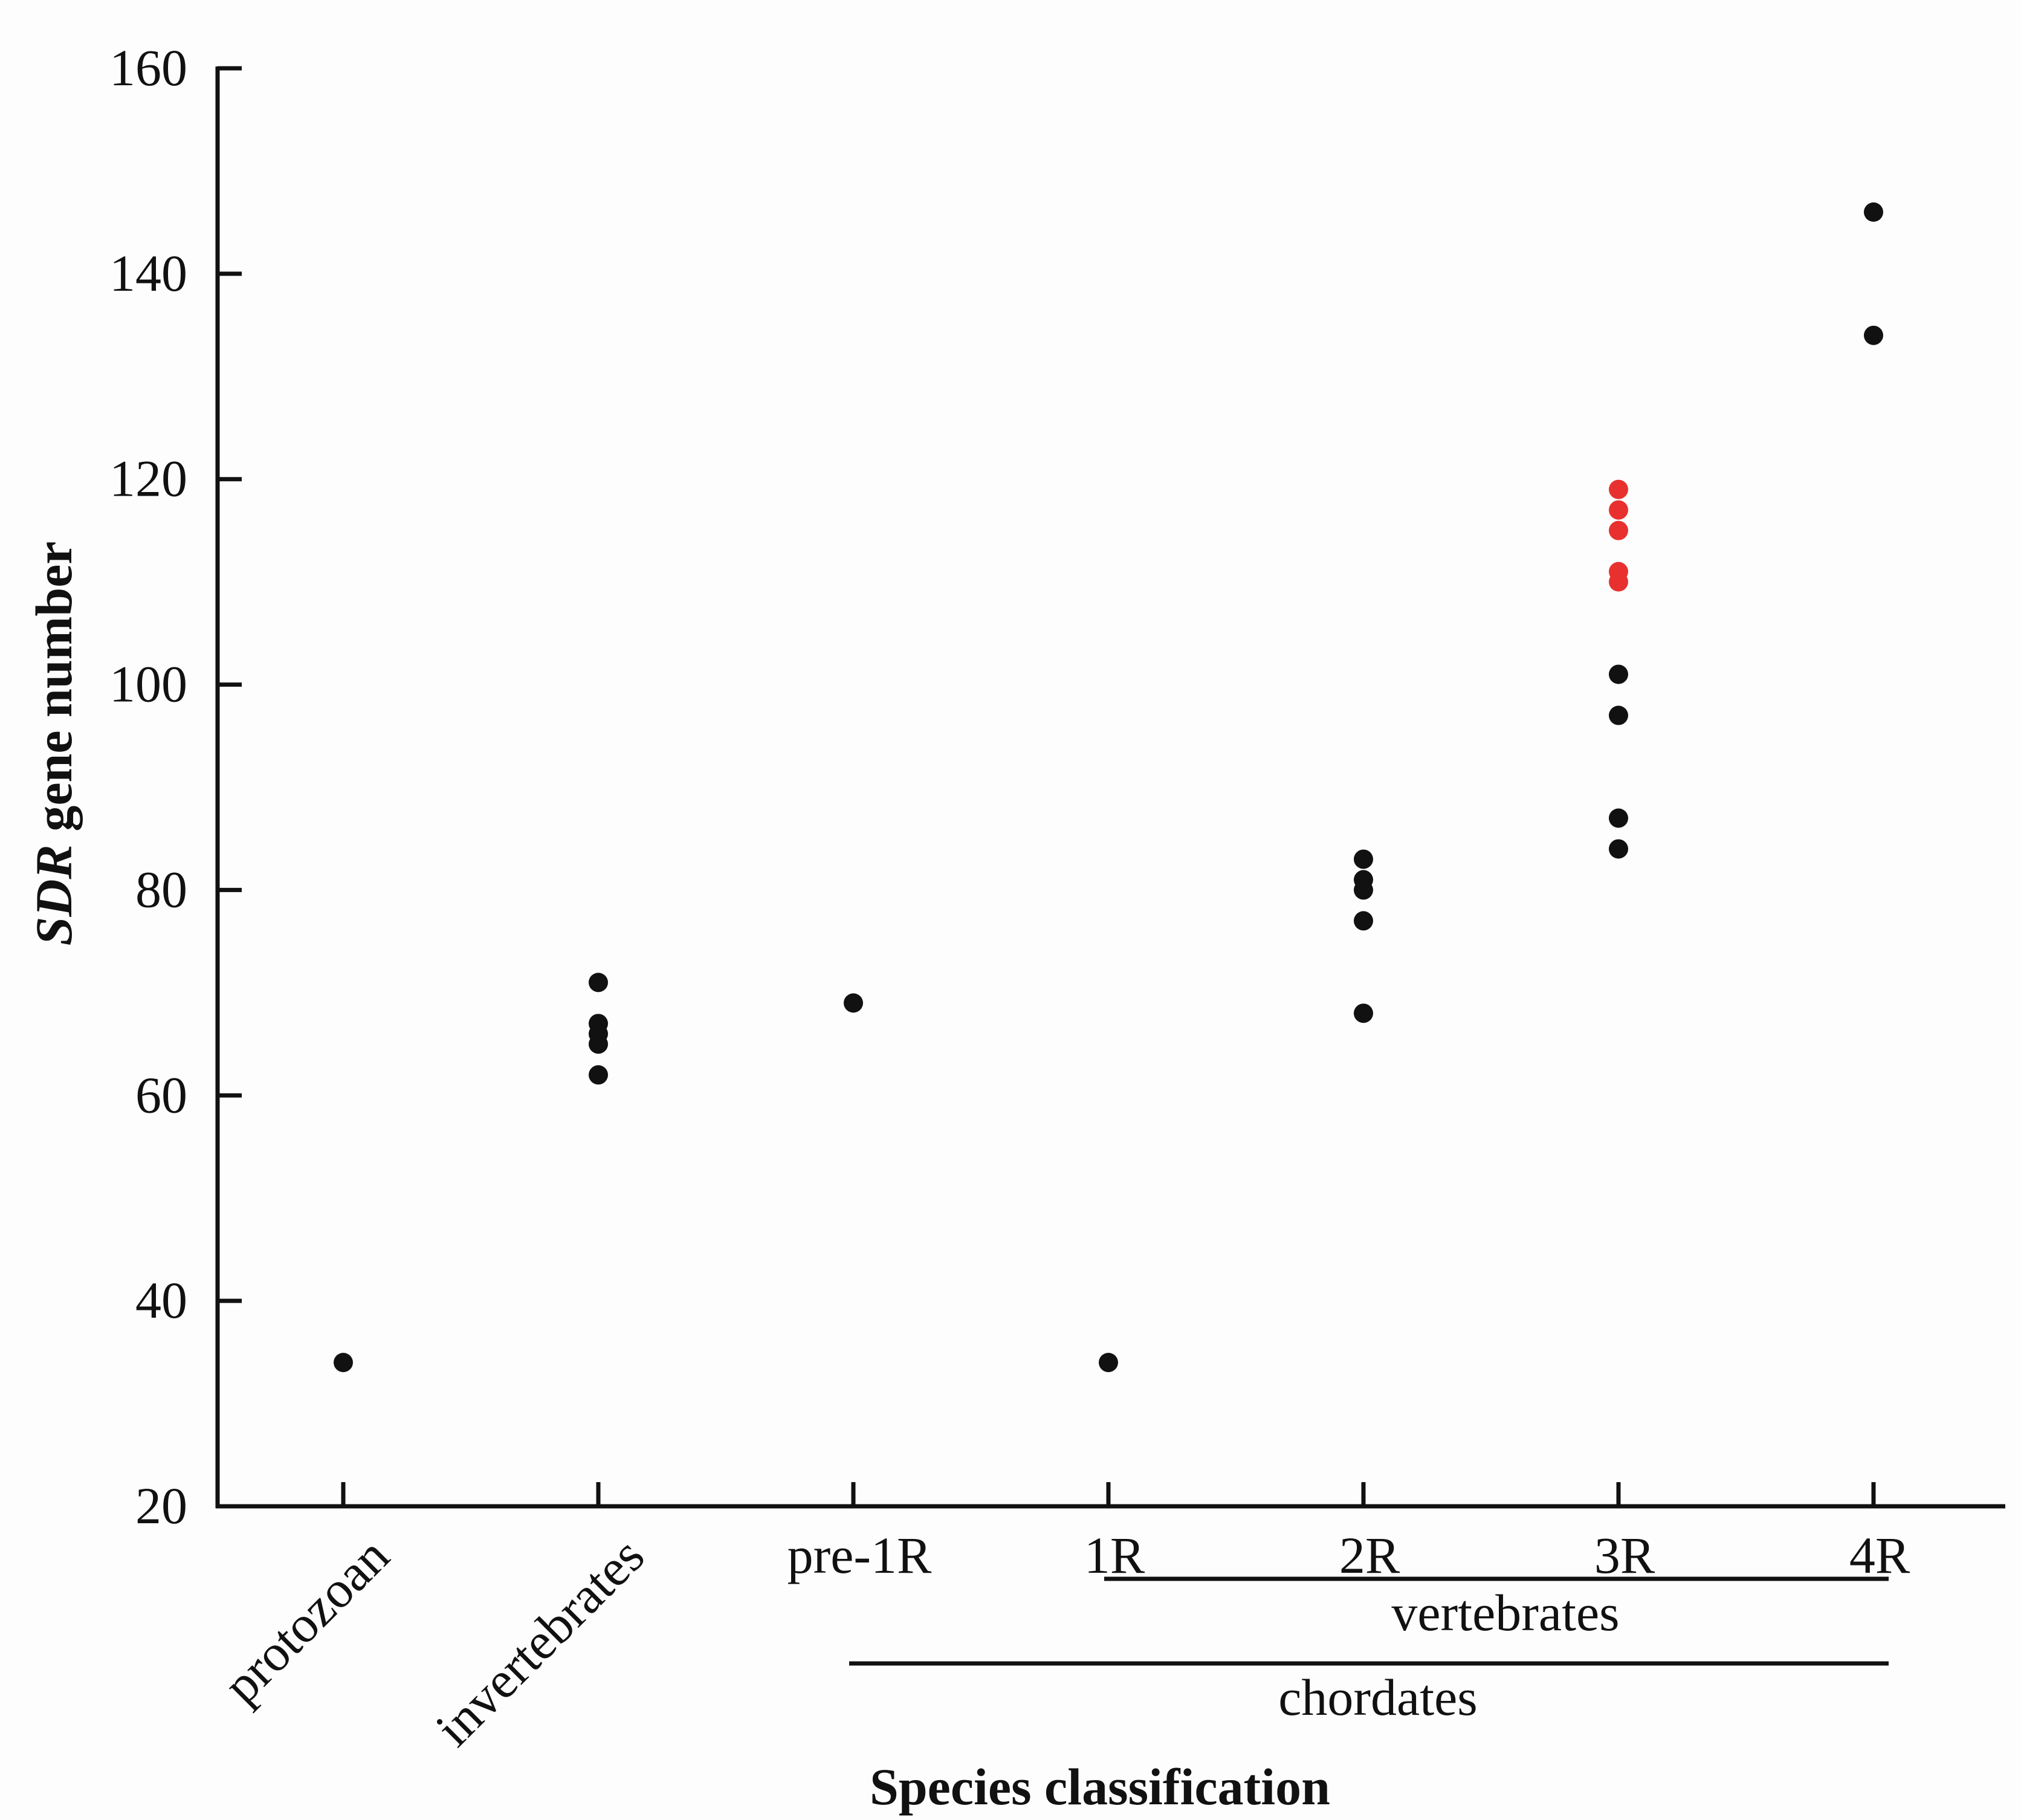 The width and height of the screenshot is (2021, 1820). I want to click on group-label: vertebrates, so click(1505, 1613).